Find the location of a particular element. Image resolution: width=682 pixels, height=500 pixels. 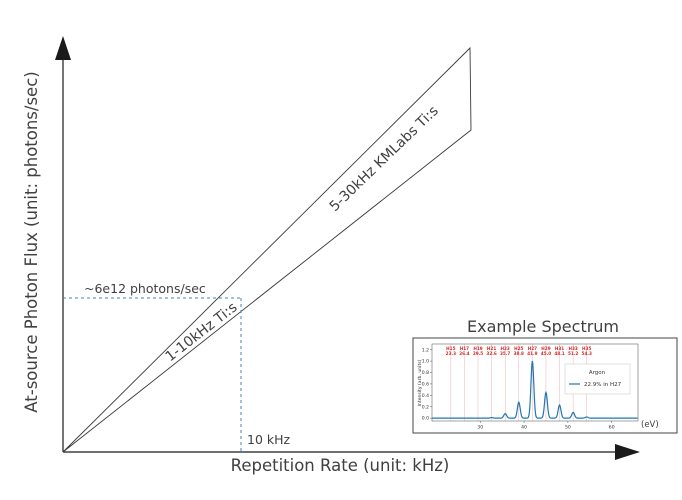

harmonic-energy-label: 26.4 is located at coordinates (464, 353).